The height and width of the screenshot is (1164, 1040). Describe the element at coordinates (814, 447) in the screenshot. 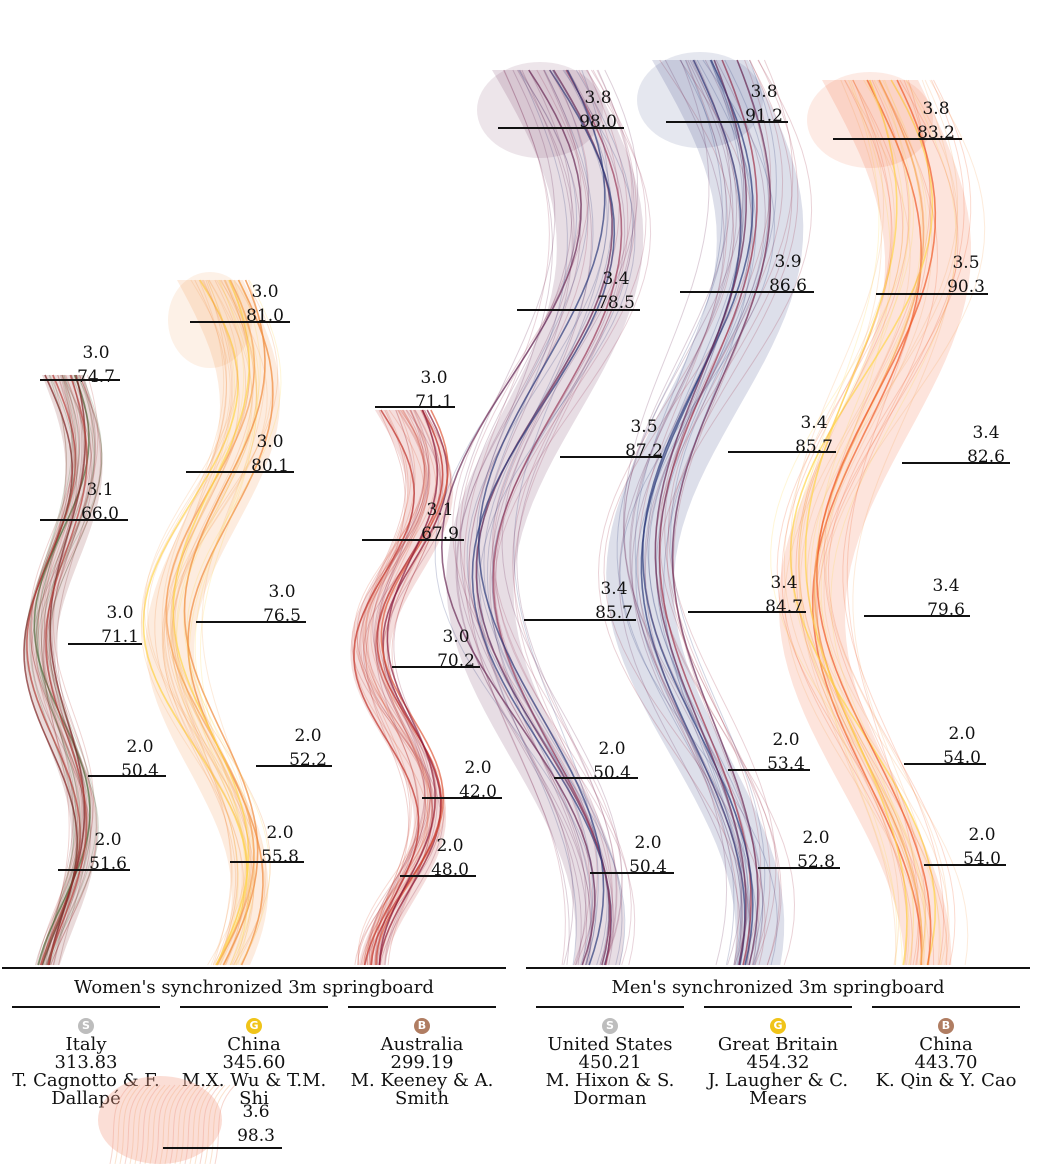

I see `dive-score-label: 85.7` at that location.